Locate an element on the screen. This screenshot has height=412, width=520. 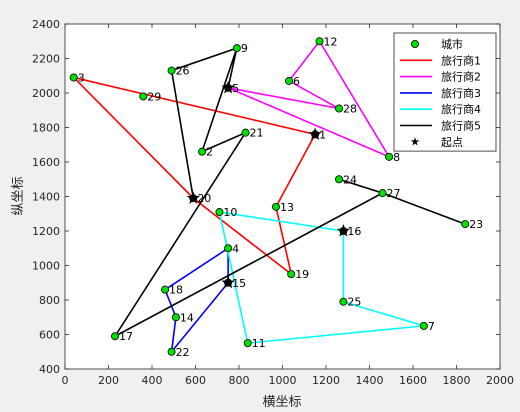
x-tick-label: 1400 is located at coordinates (370, 380).